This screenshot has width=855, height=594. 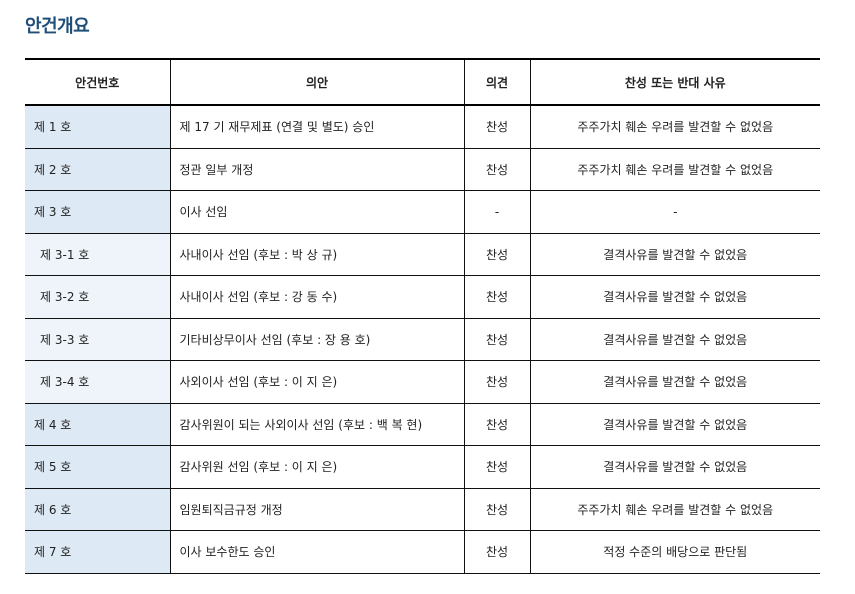 I want to click on opinion: -, so click(x=496, y=212).